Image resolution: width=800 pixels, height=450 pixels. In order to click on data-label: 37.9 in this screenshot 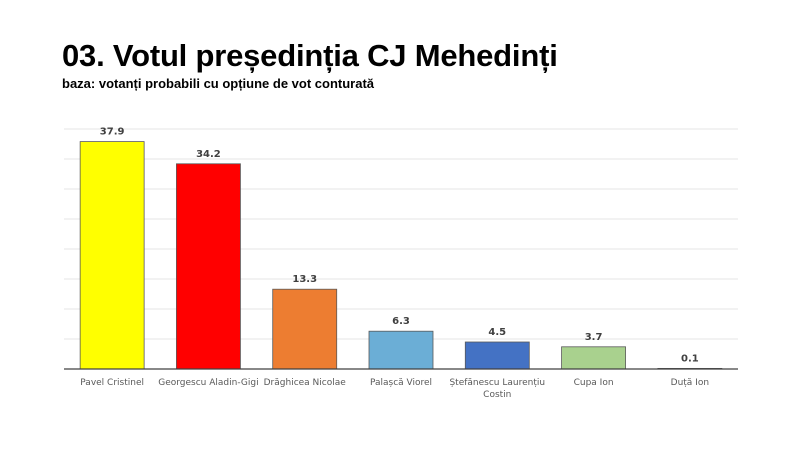, I will do `click(112, 132)`.